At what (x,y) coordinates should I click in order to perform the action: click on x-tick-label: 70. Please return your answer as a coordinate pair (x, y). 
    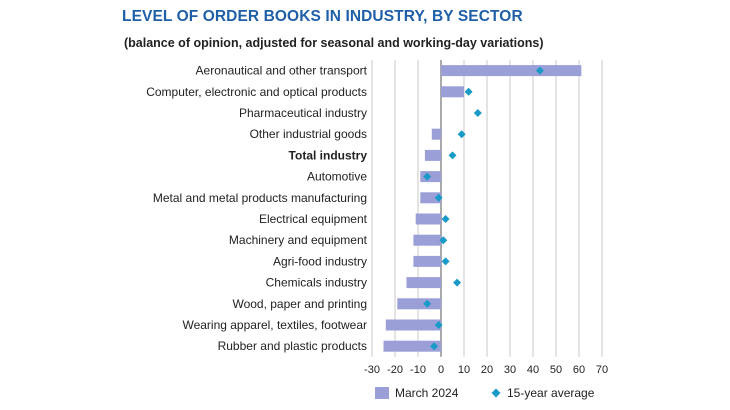
    Looking at the image, I should click on (602, 370).